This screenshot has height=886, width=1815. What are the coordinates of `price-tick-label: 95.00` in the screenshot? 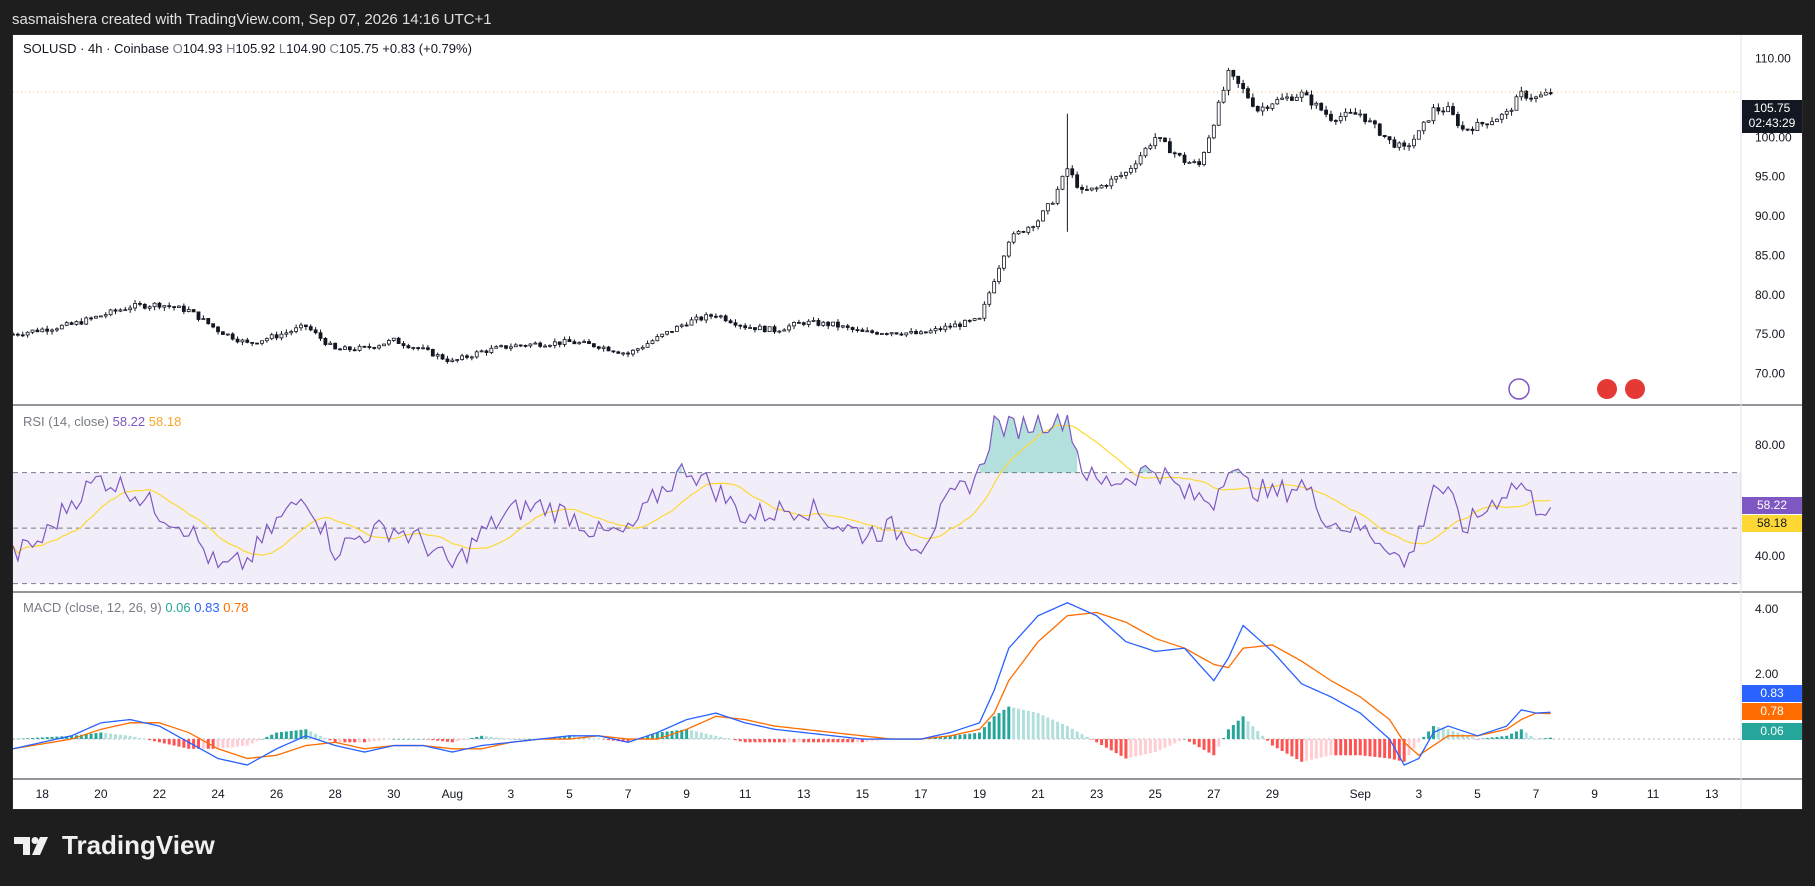 It's located at (1770, 177).